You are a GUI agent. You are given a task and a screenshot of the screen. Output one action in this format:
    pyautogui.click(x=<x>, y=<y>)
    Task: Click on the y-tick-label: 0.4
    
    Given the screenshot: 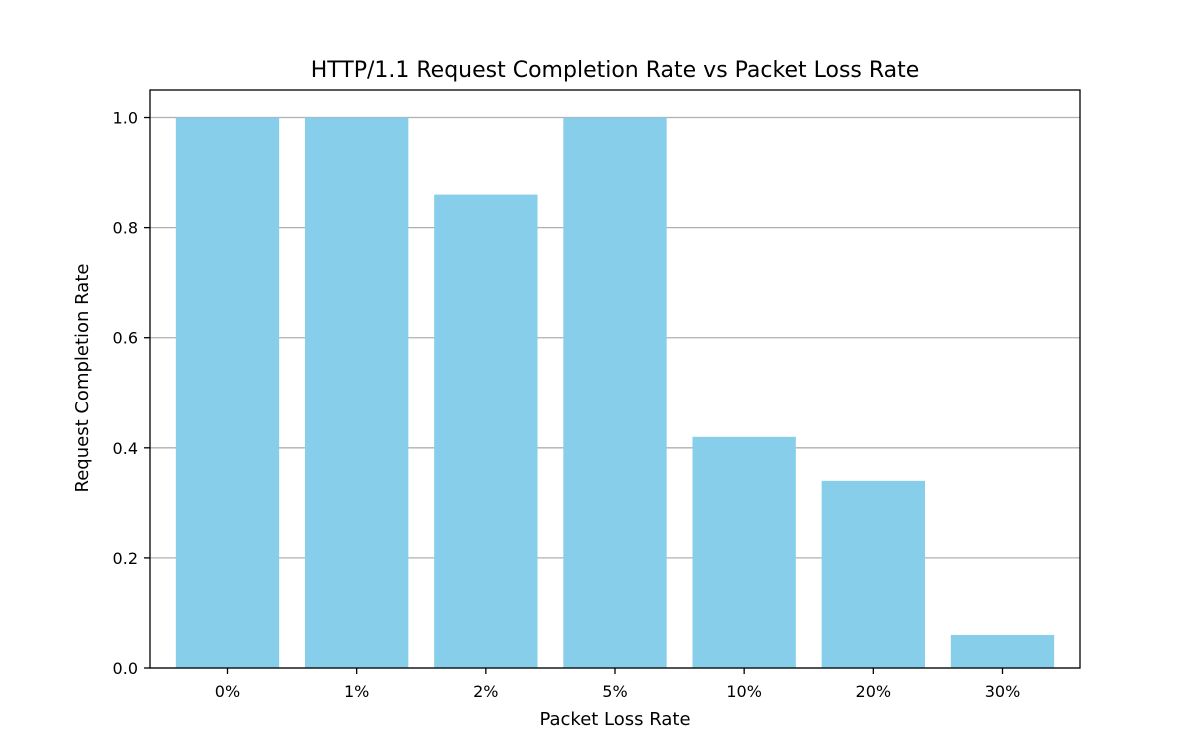 What is the action you would take?
    pyautogui.click(x=125, y=448)
    